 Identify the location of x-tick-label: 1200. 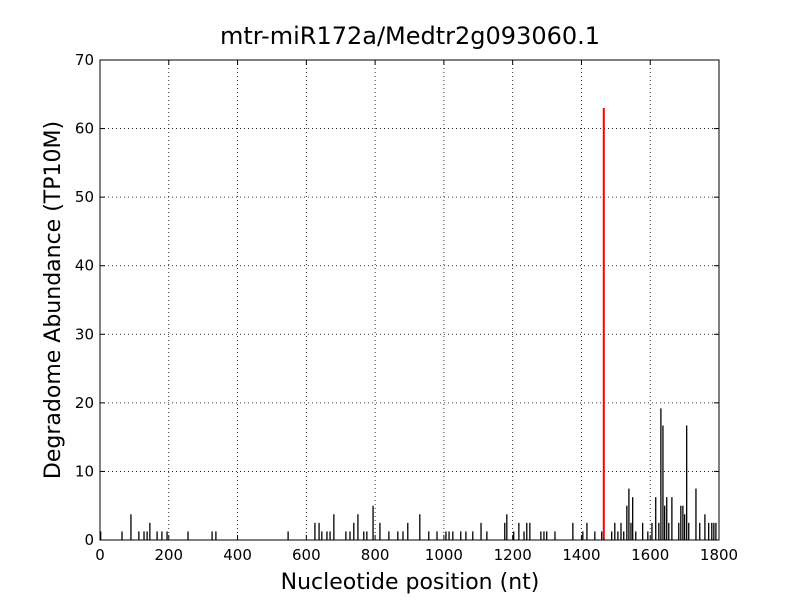
(513, 555).